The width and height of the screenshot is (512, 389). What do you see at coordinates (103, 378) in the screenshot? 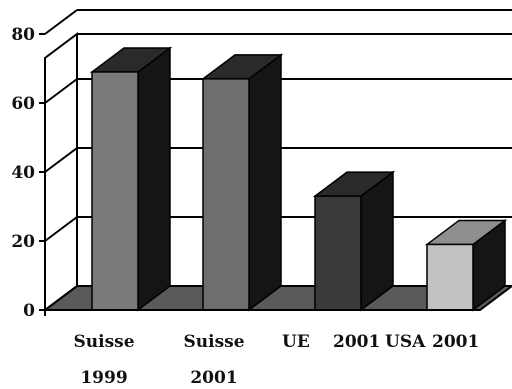
I see `category-label-line2: 1999` at bounding box center [103, 378].